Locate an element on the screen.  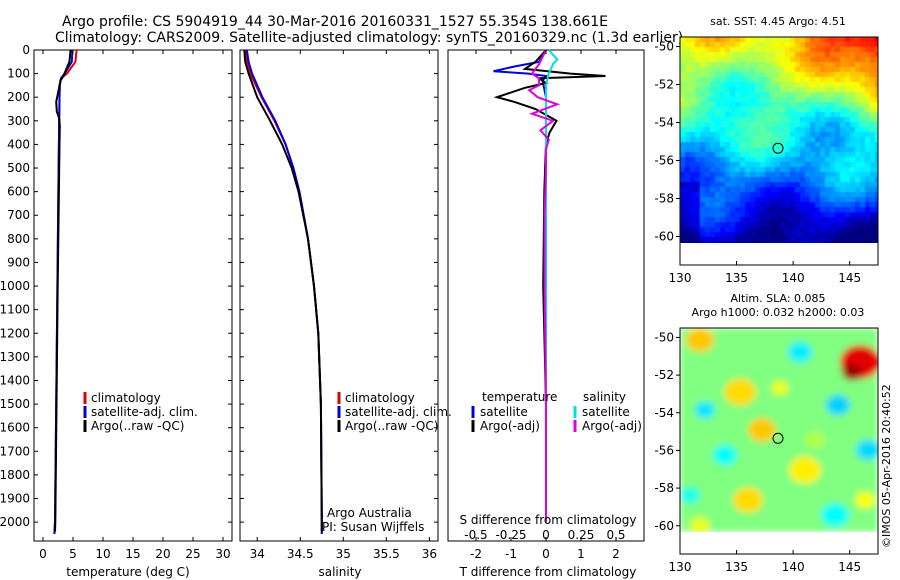
y-tick-label: 600 is located at coordinates (18, 192).